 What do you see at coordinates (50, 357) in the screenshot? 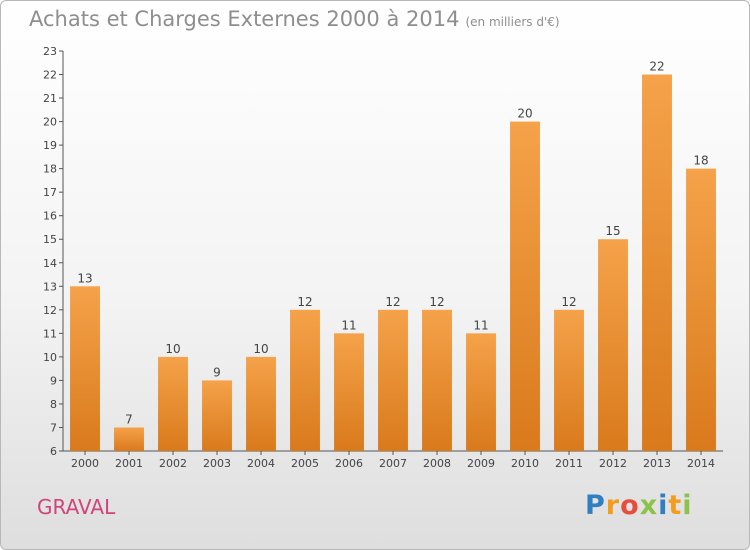
I see `y-tick-label: 10` at bounding box center [50, 357].